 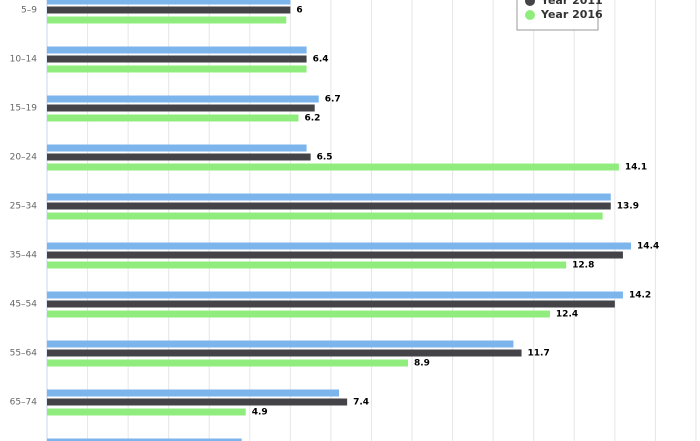 I want to click on value-label: 6, so click(x=299, y=11).